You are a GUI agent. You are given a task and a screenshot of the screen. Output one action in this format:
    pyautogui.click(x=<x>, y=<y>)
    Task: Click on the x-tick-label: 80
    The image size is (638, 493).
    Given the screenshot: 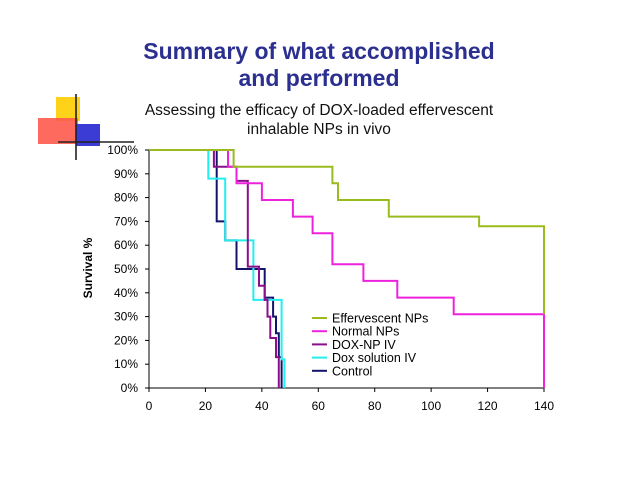 What is the action you would take?
    pyautogui.click(x=375, y=406)
    